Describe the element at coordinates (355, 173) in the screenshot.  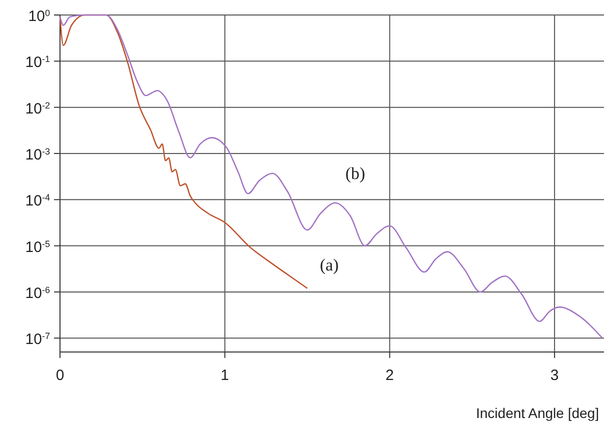
I see `series-label: (b)` at that location.